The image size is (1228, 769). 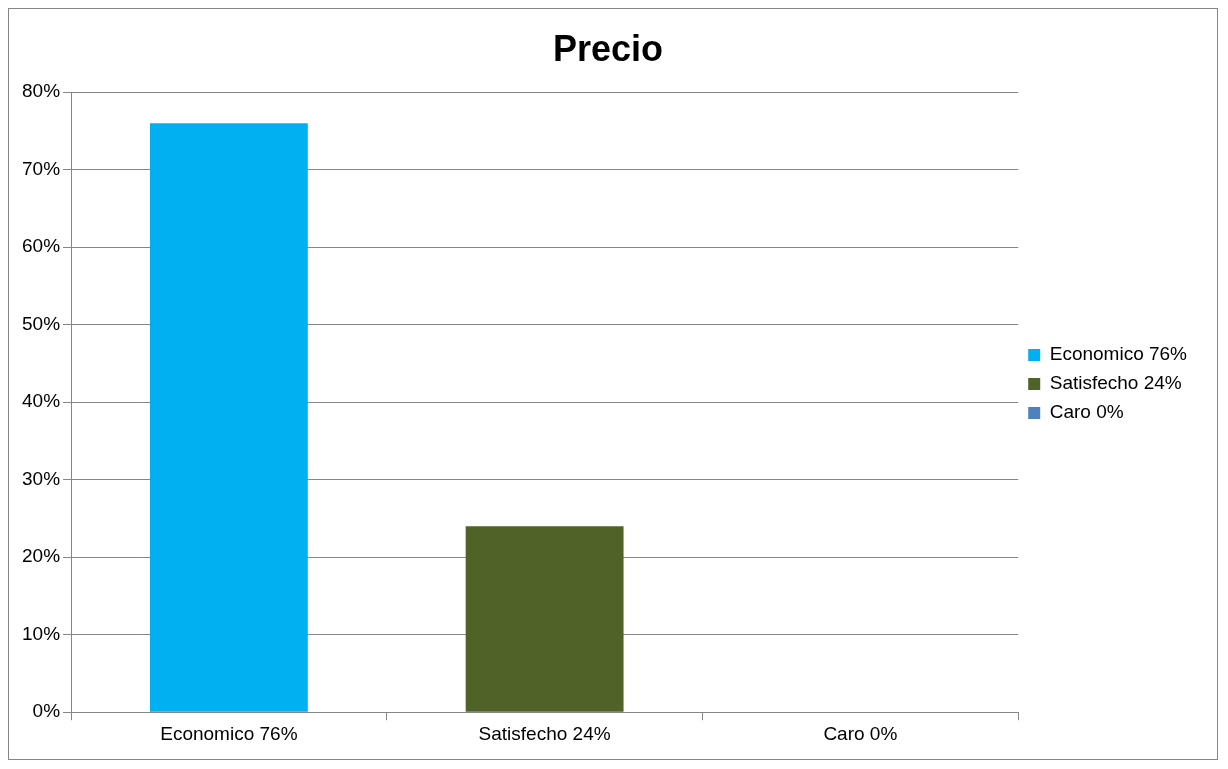 What do you see at coordinates (41, 168) in the screenshot?
I see `y-tick-label: 70%` at bounding box center [41, 168].